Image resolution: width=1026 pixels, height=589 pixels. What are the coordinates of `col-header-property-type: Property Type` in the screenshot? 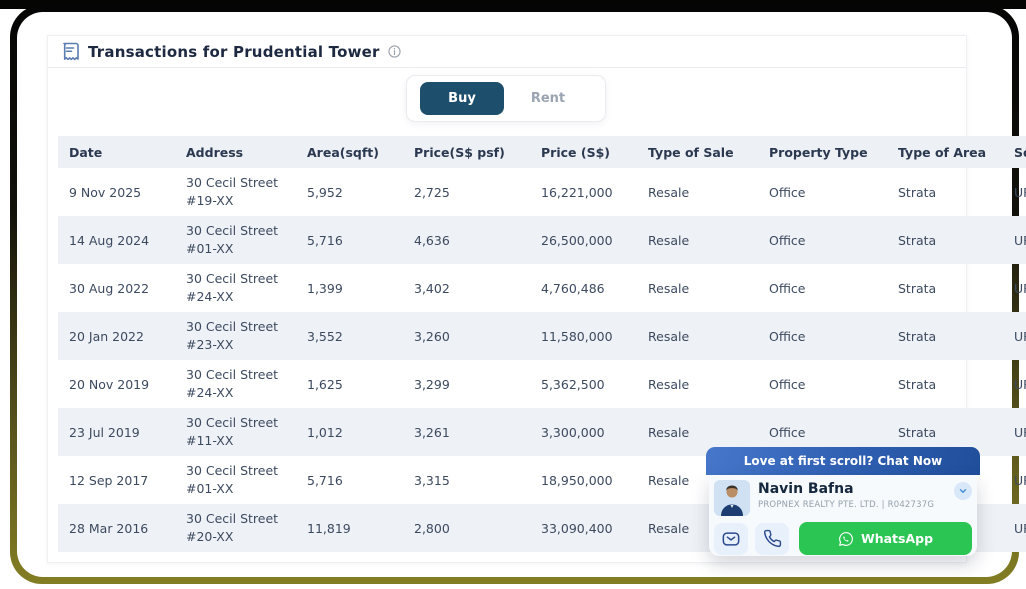 It's located at (822, 152).